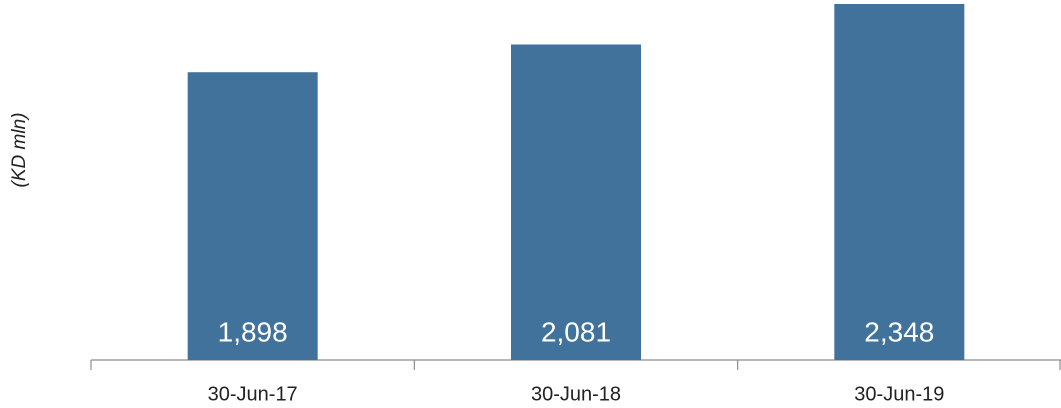  I want to click on value-label: 2,348, so click(899, 331).